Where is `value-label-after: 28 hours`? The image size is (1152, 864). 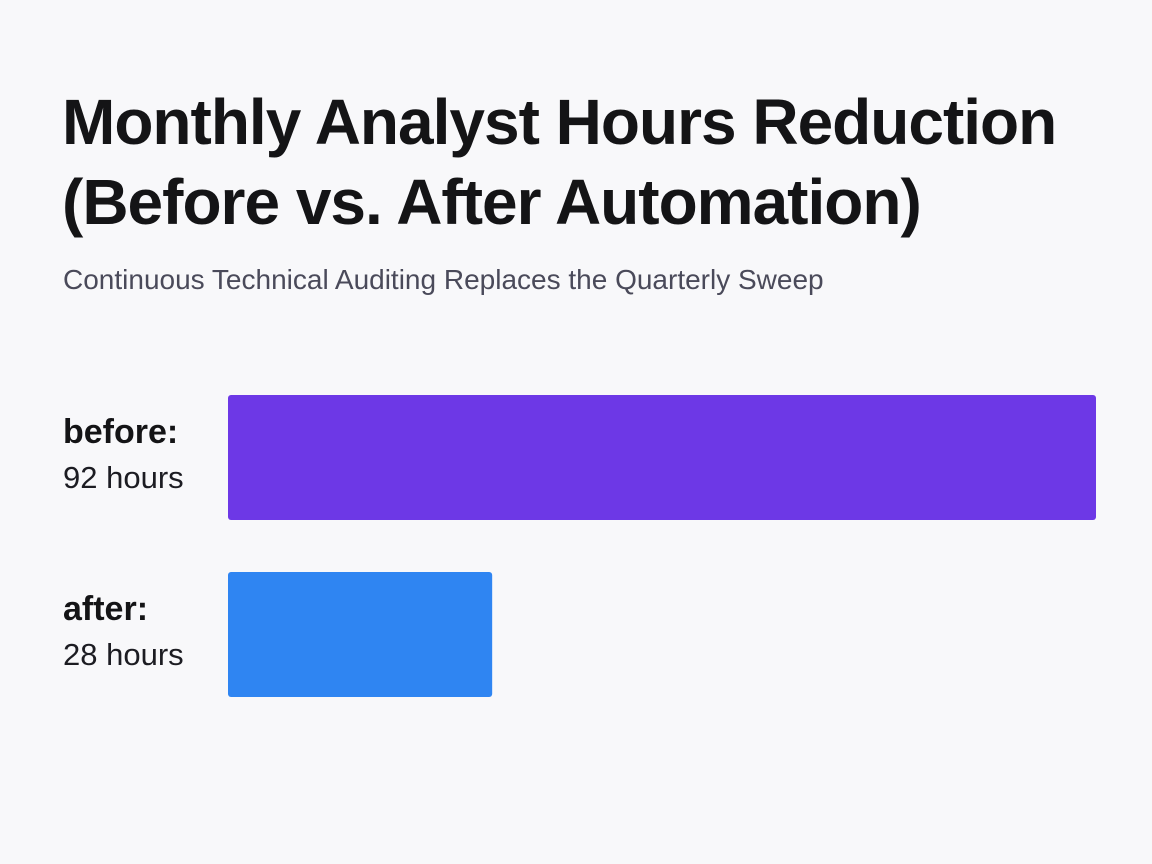
value-label-after: 28 hours is located at coordinates (123, 654).